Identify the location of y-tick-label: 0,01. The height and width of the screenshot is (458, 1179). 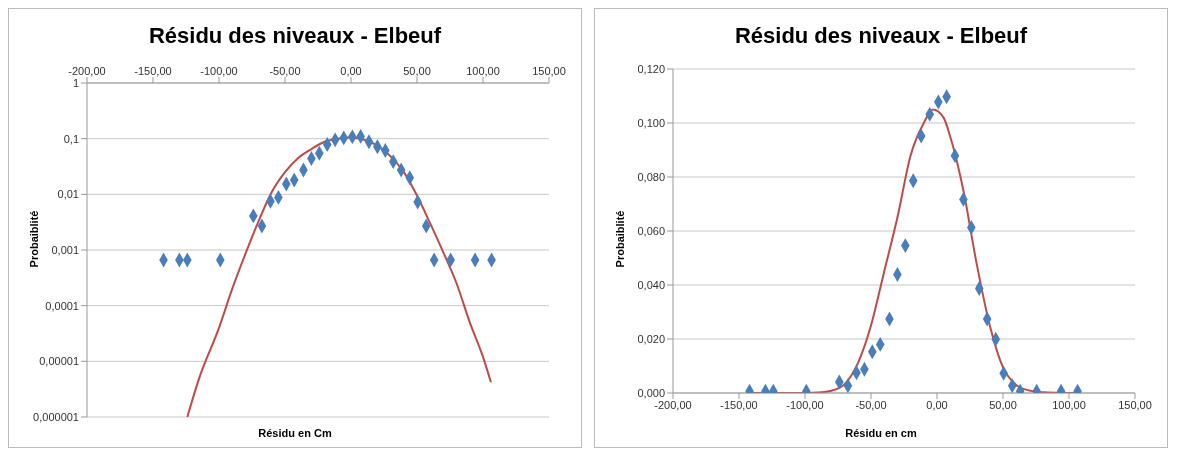
(68, 194).